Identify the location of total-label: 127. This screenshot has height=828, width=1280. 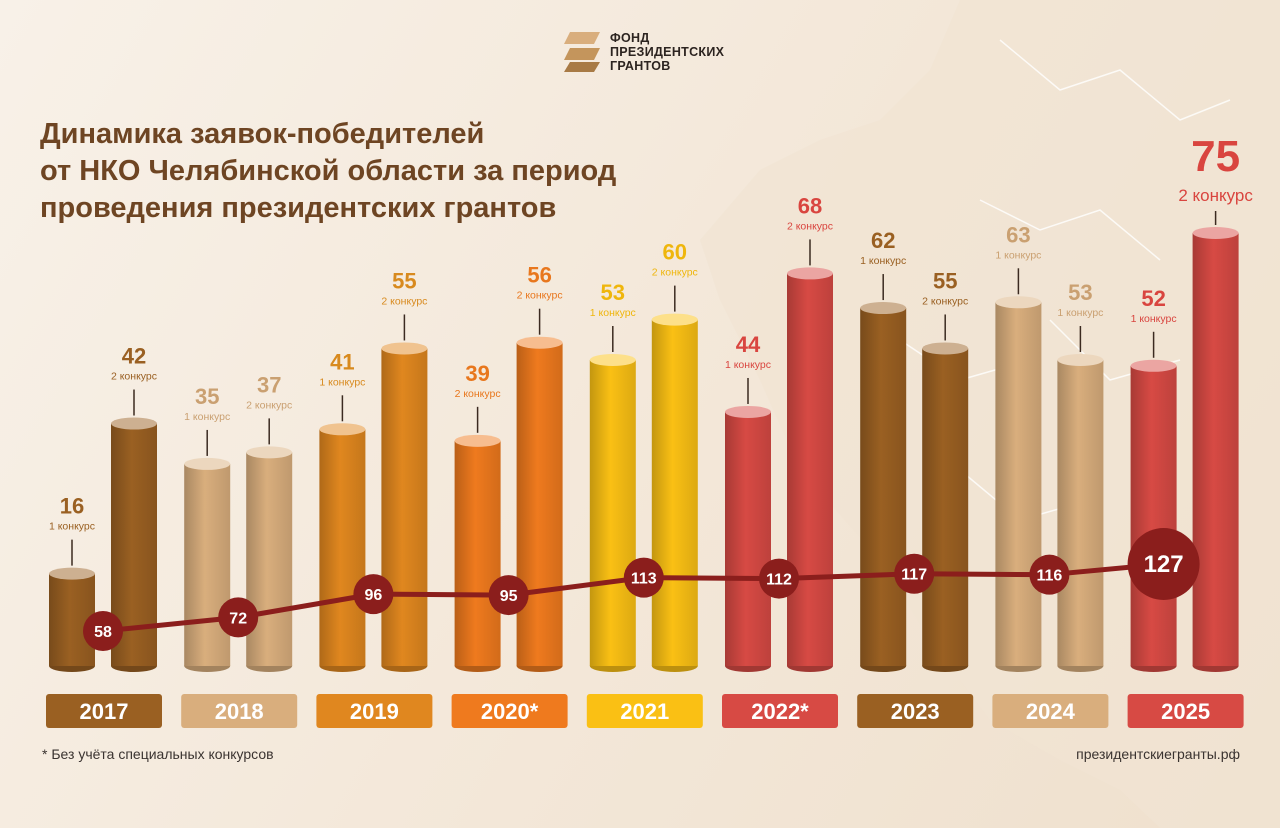
(1164, 564).